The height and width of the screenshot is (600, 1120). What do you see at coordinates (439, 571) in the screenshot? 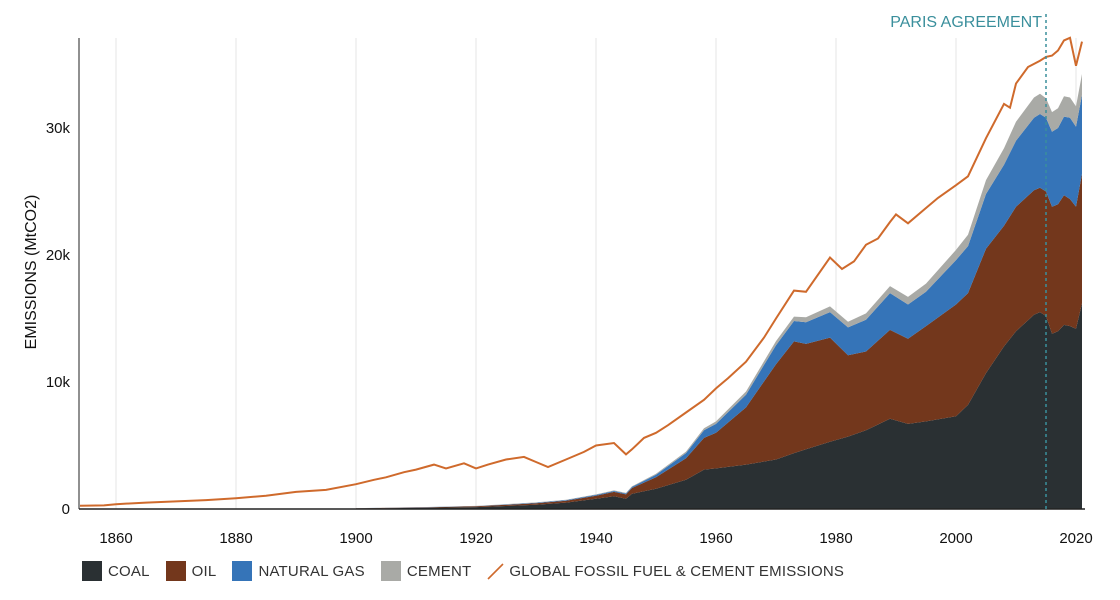
I see `legend-label-cement: CEMENT` at bounding box center [439, 571].